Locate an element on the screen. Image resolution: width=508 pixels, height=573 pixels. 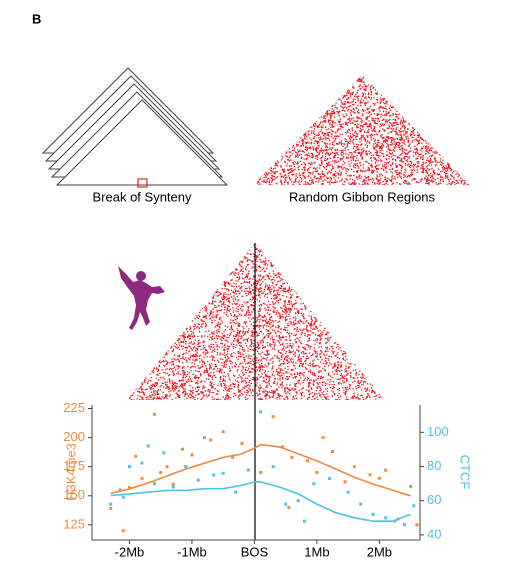
y-tick-label: 175 is located at coordinates (74, 465).